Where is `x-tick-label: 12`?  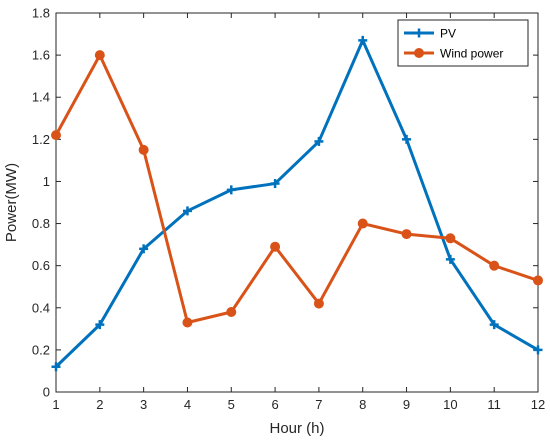 x-tick-label: 12 is located at coordinates (538, 404).